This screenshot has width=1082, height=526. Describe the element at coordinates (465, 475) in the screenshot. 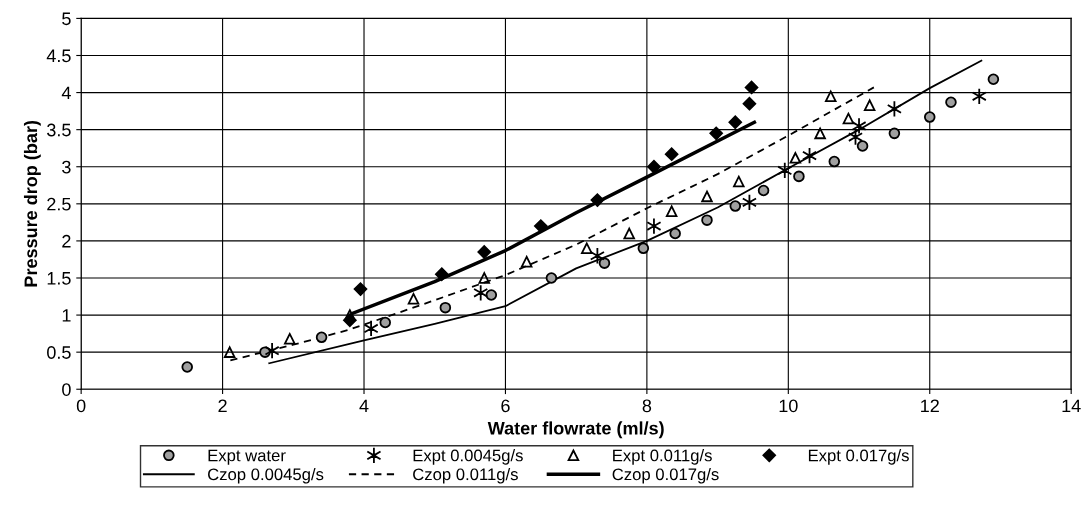

I see `legend-label: Czop 0.011g/s` at that location.